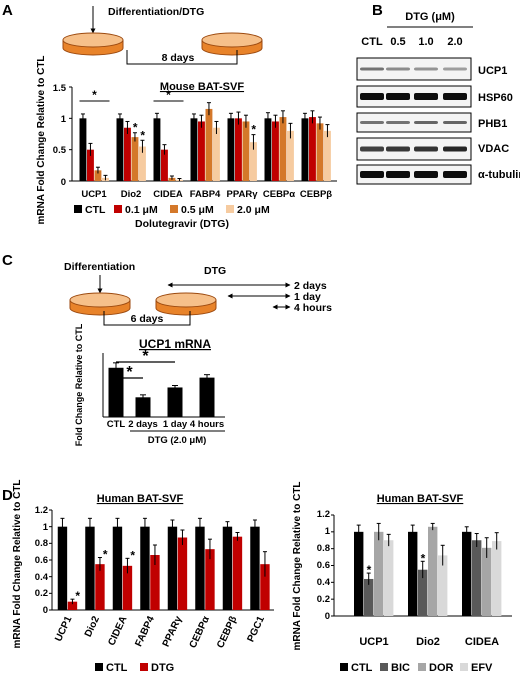  What do you see at coordinates (157, 149) in the screenshot?
I see `bar-cidea-ctl` at bounding box center [157, 149].